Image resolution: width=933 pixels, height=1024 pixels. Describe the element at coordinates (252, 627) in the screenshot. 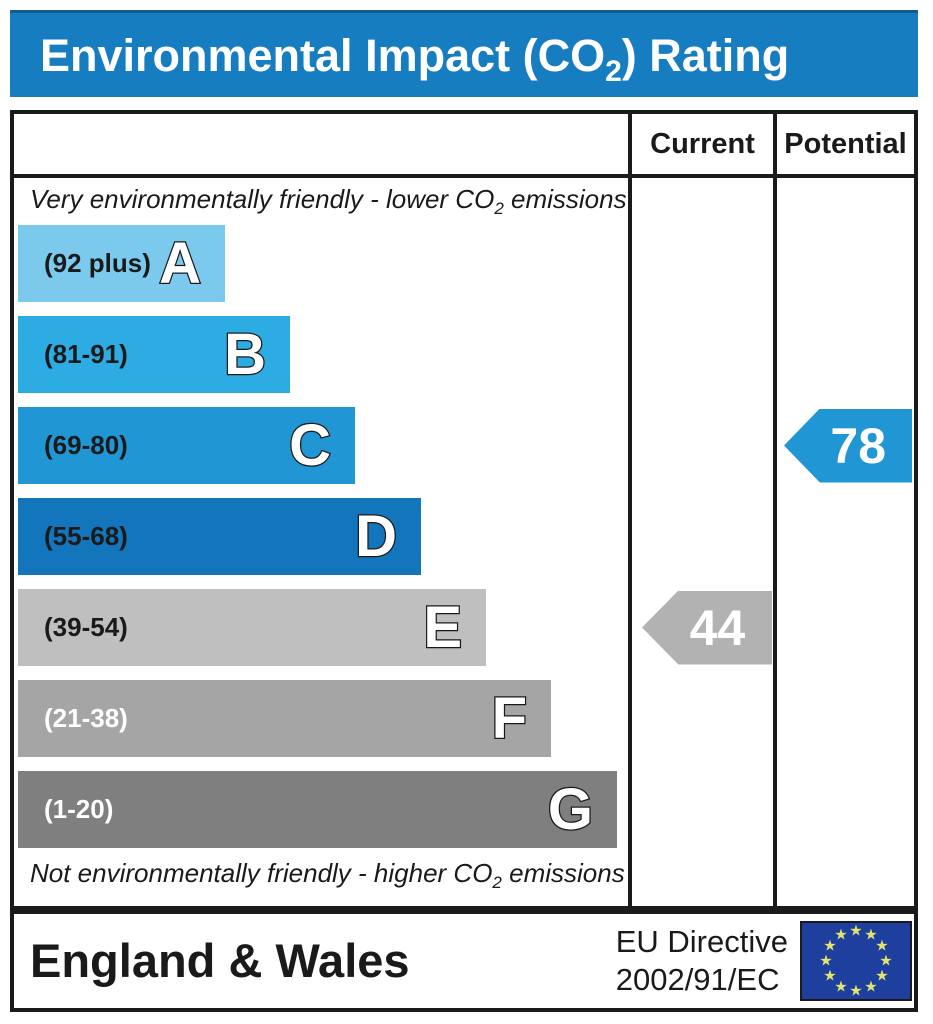

I see `band-bar-e: (39-54) E` at that location.